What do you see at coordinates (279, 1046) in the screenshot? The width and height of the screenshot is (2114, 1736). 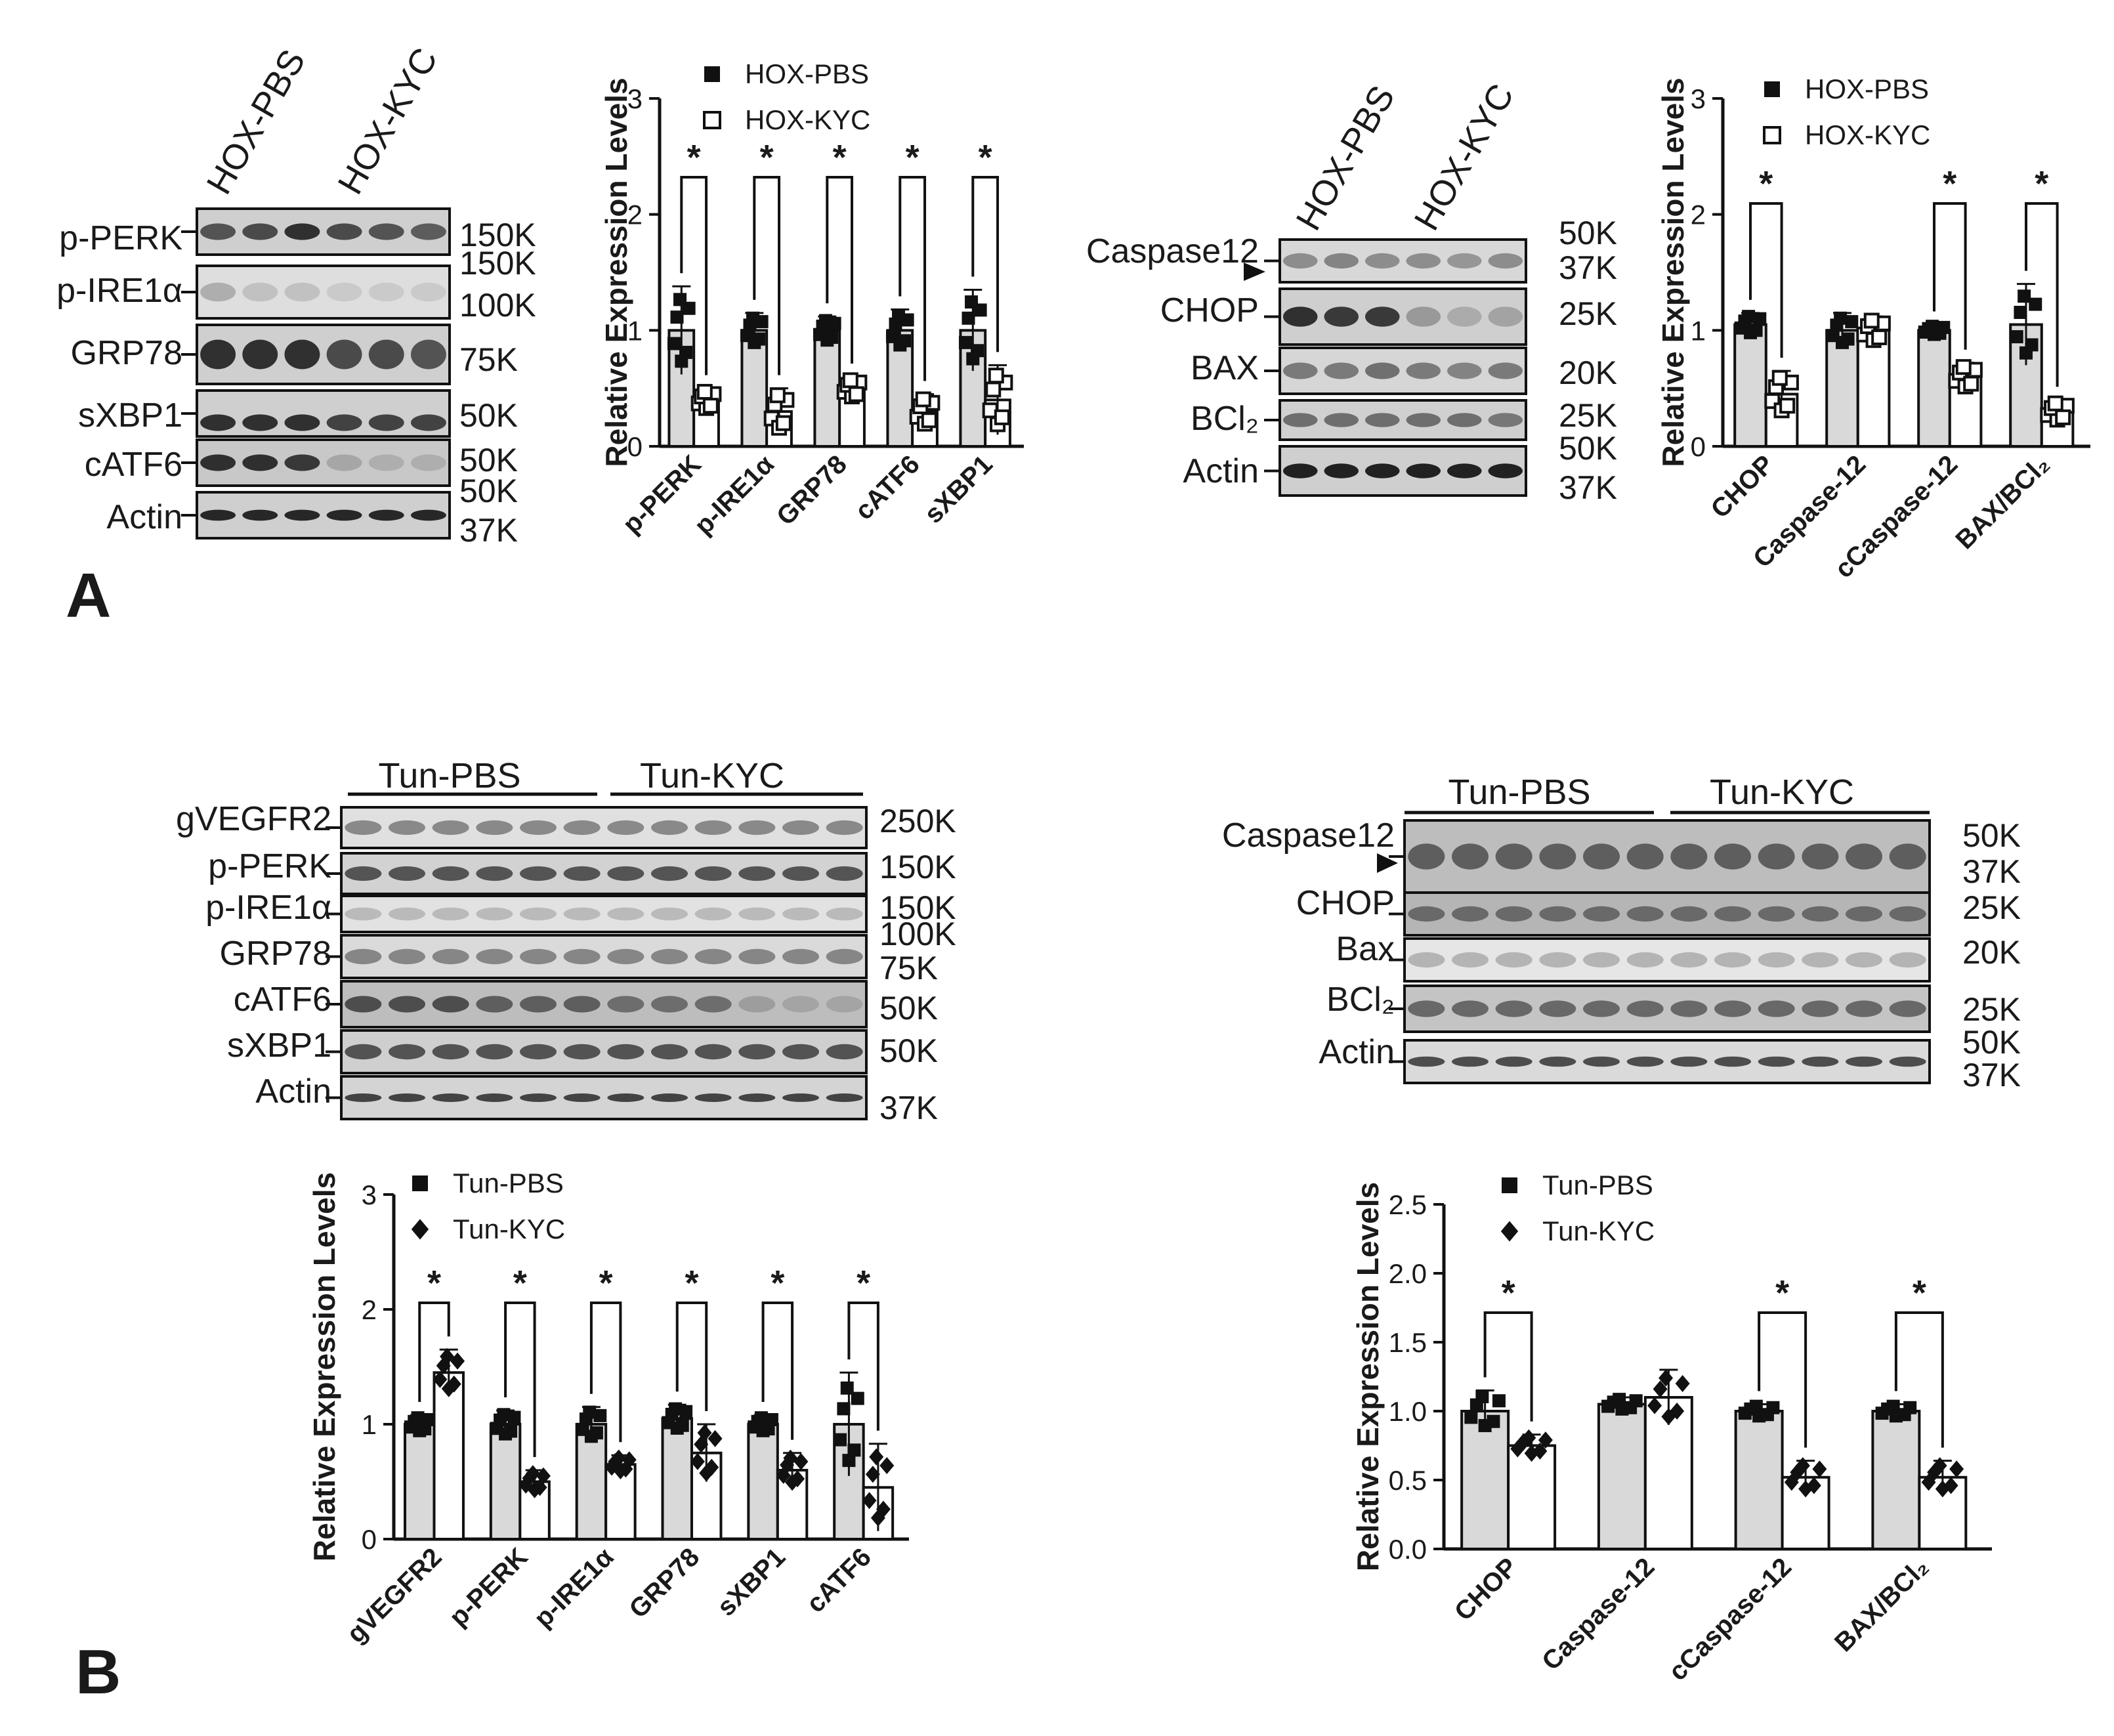 I see `blot-label-sxbp1: sXBP1` at bounding box center [279, 1046].